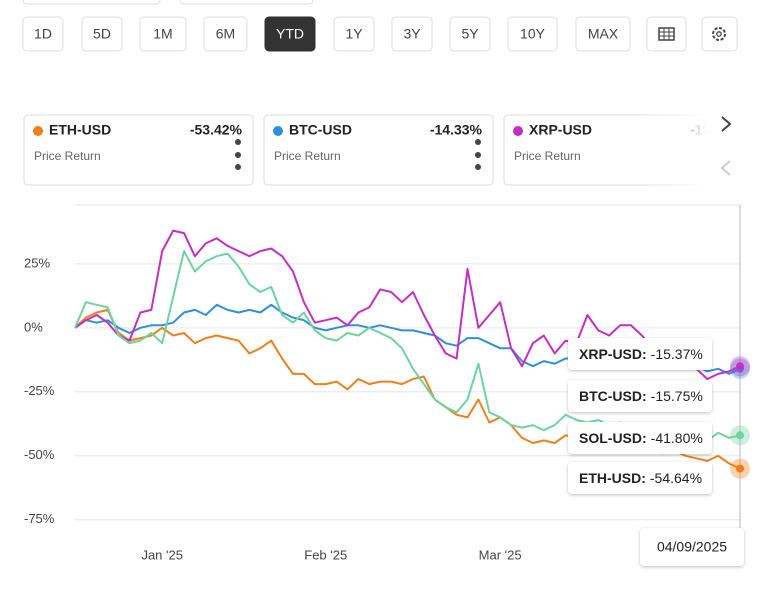 This screenshot has width=768, height=597. I want to click on tooltip-value: -41.80%, so click(677, 438).